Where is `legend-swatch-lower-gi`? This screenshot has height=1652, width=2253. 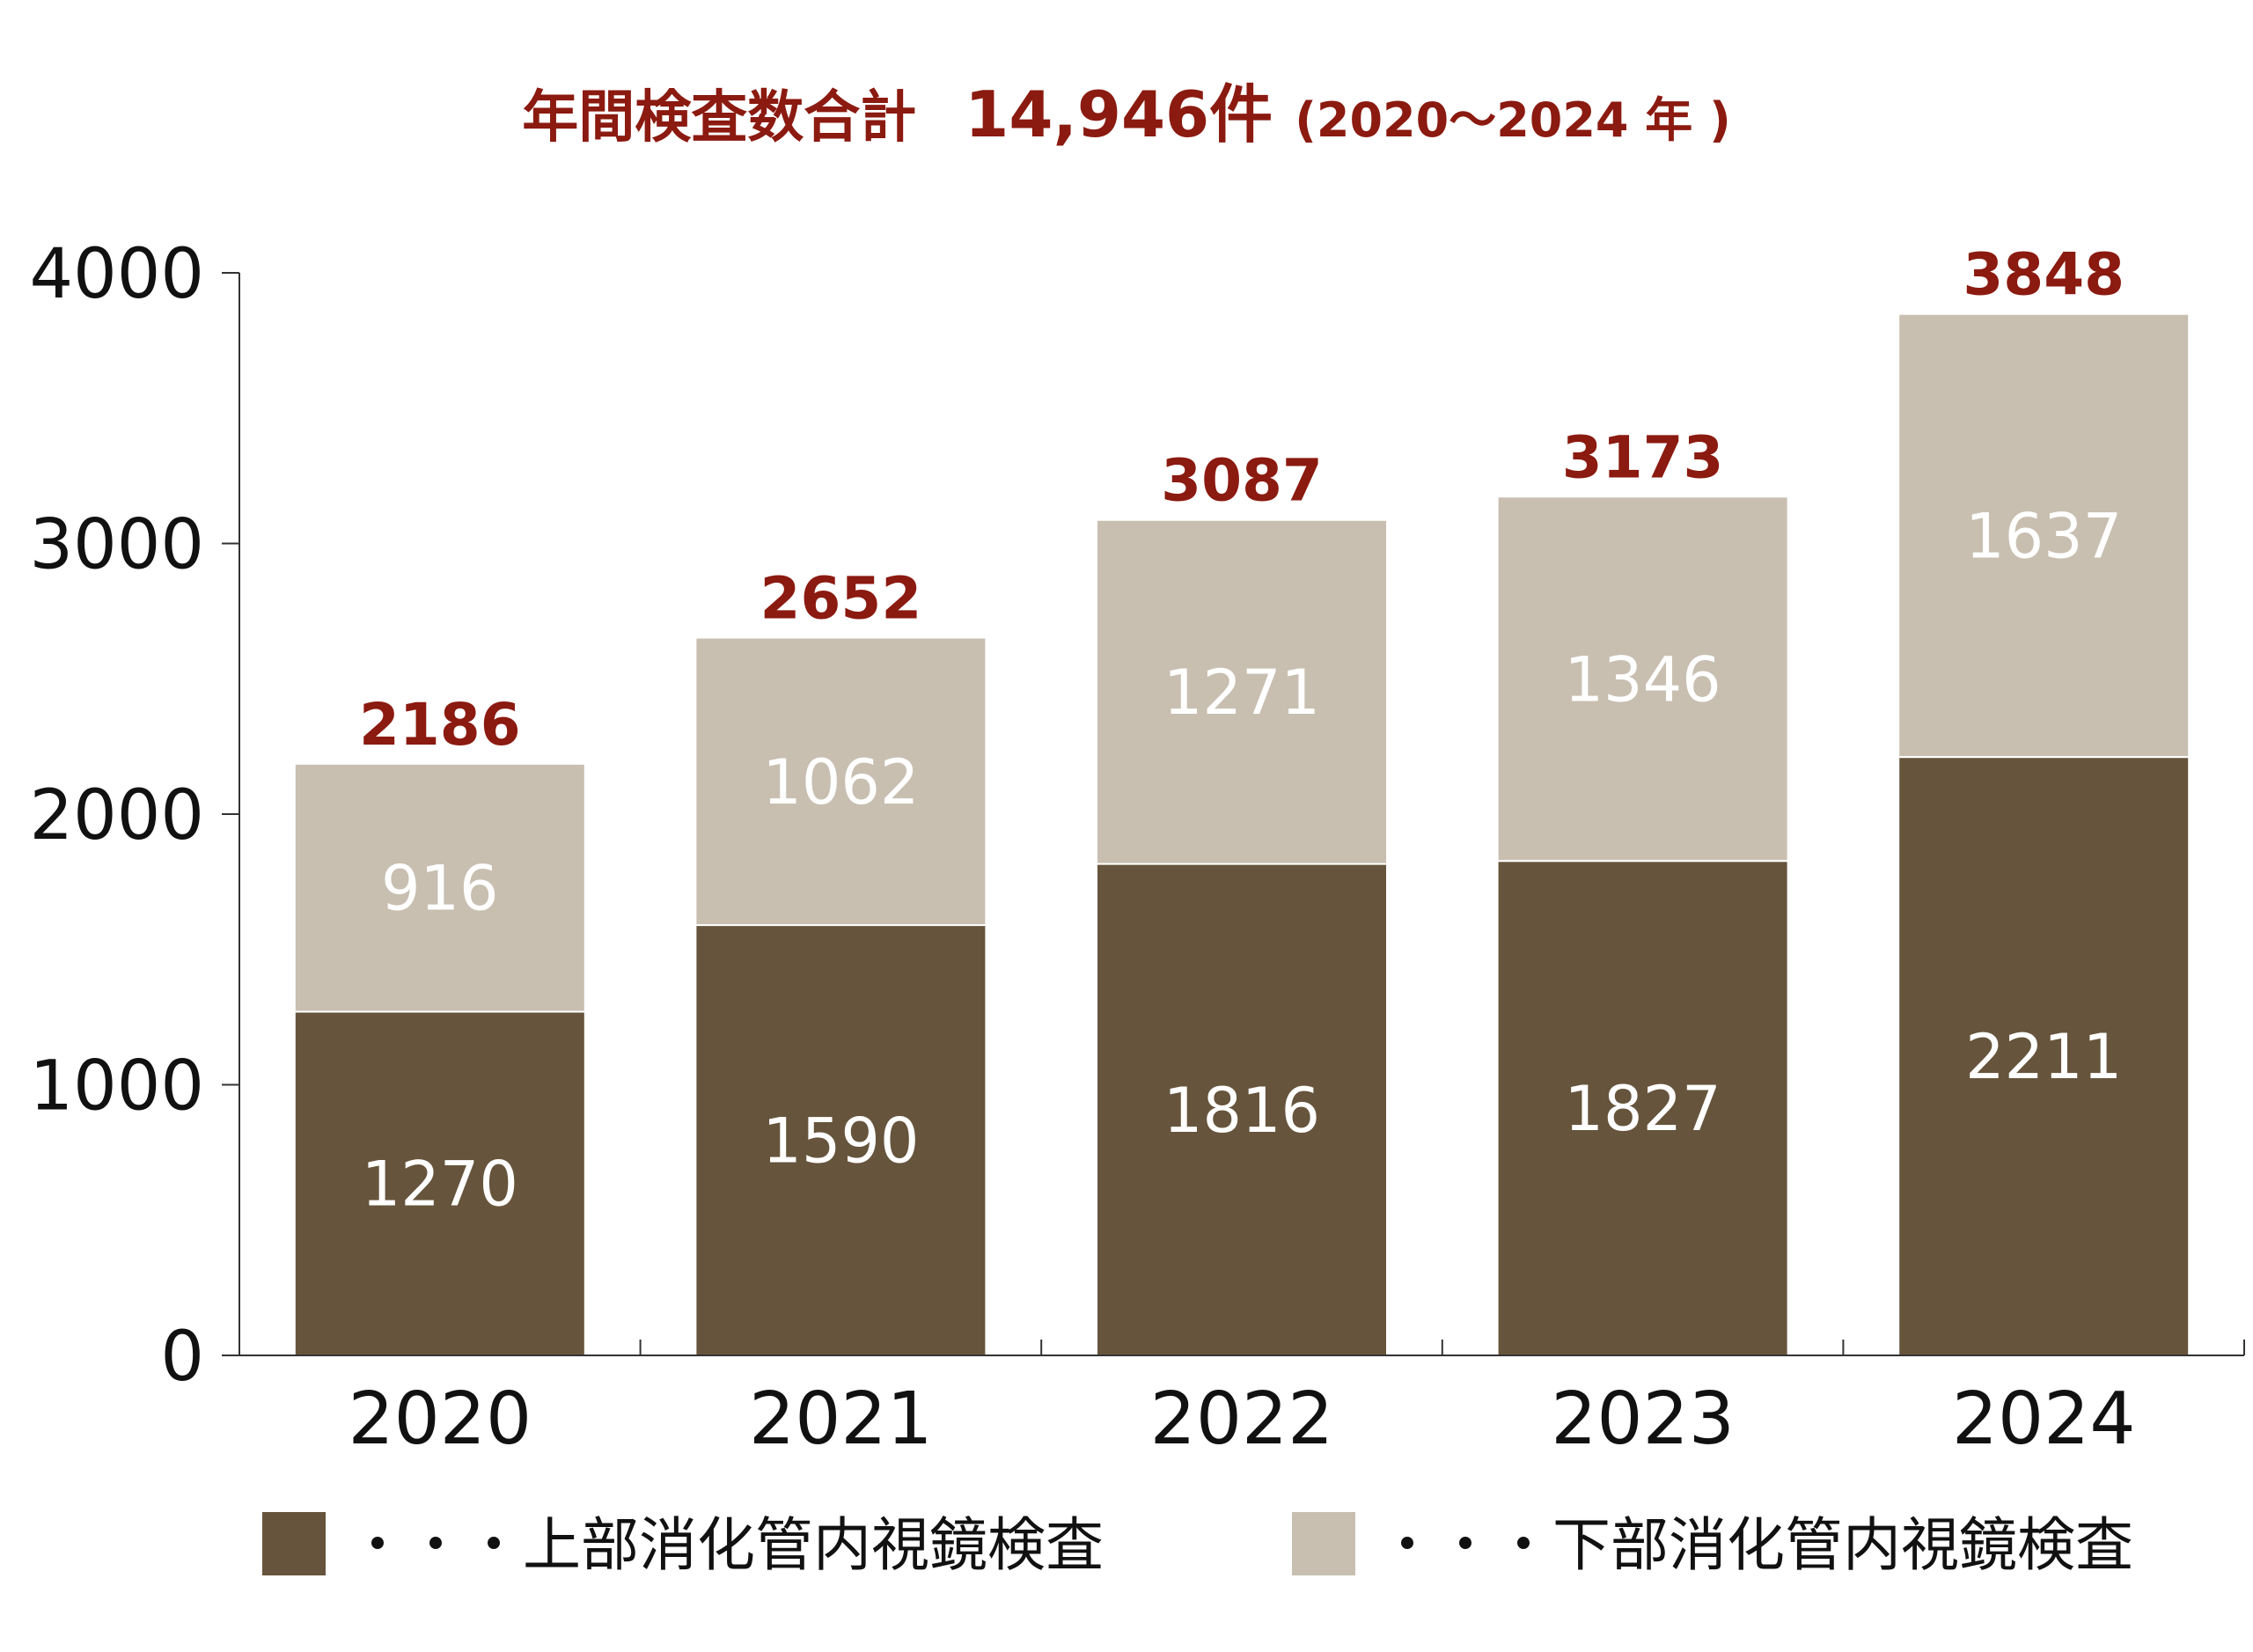 legend-swatch-lower-gi is located at coordinates (1324, 1543).